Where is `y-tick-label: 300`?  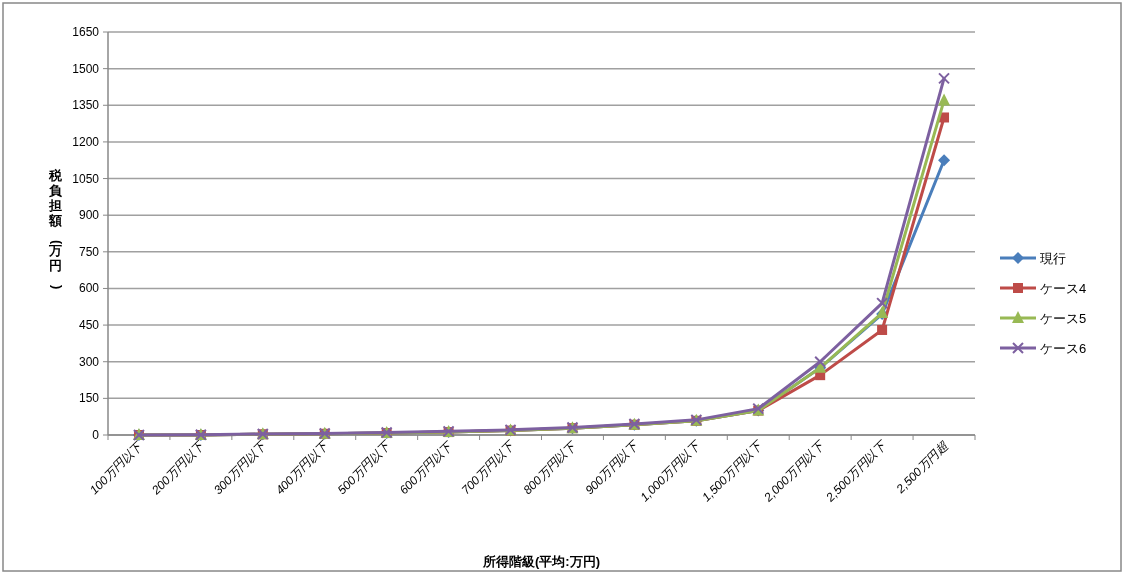 y-tick-label: 300 is located at coordinates (89, 361).